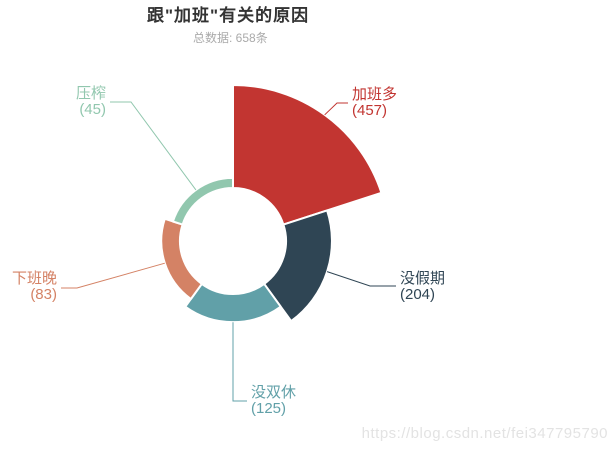  I want to click on chart-title: 跟"加班"有关的原因, so click(228, 15).